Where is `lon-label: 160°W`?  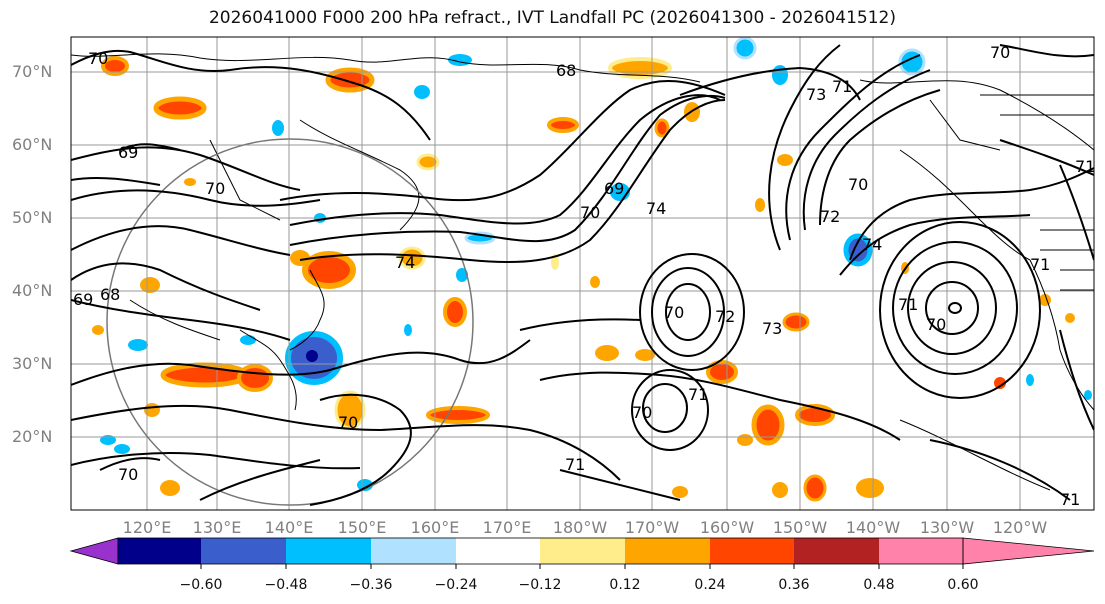
lon-label: 160°W is located at coordinates (727, 527).